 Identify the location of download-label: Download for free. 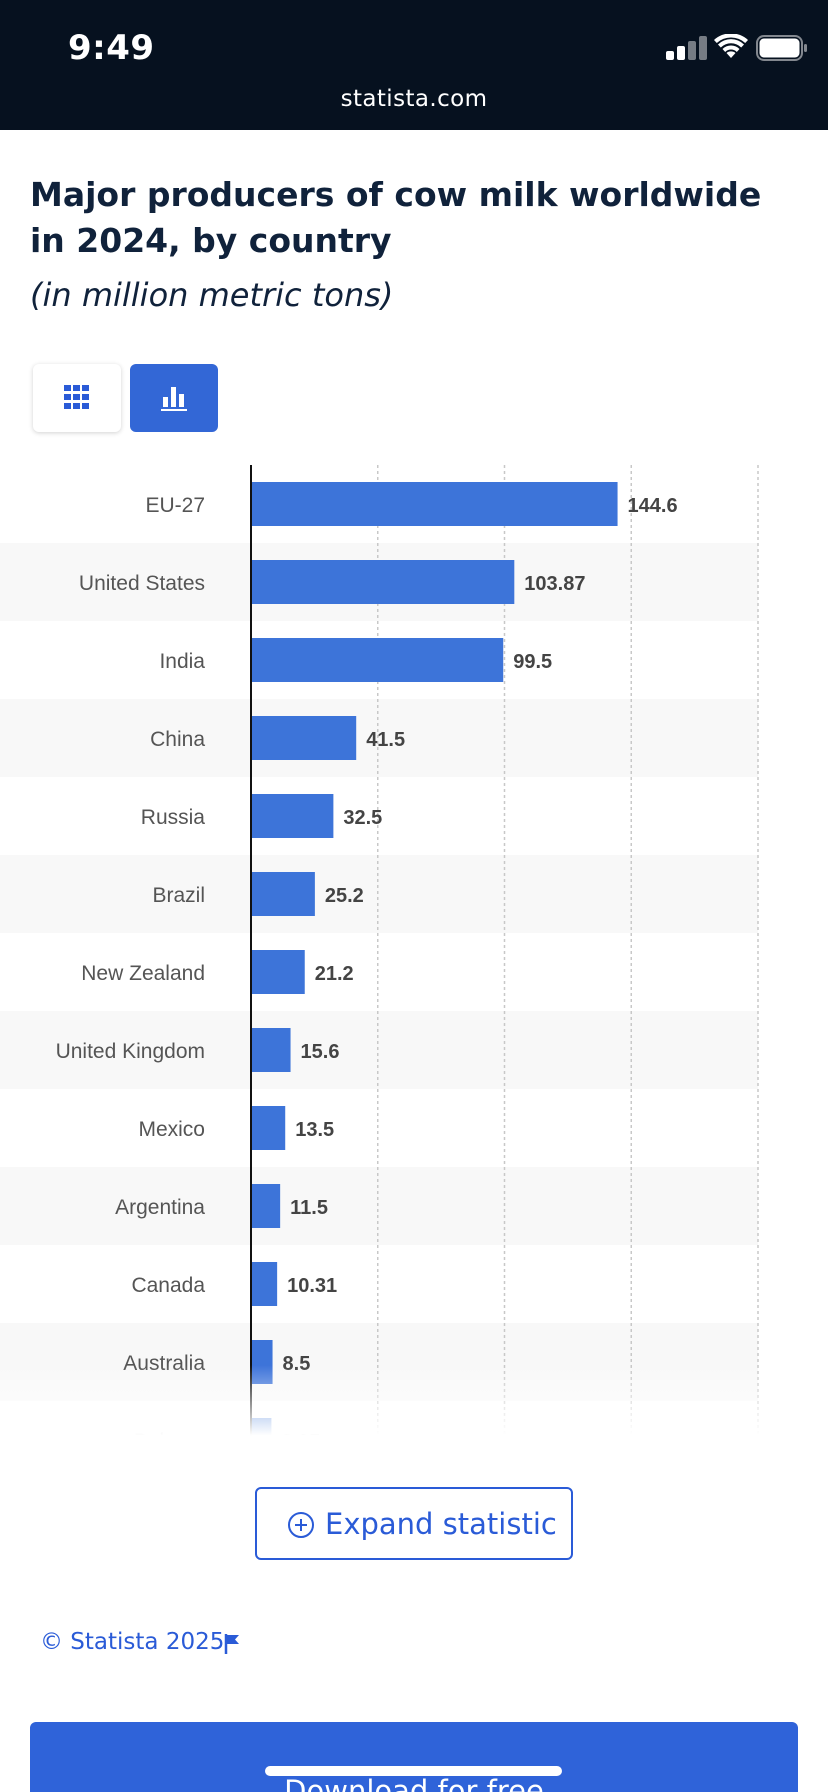
(414, 1783).